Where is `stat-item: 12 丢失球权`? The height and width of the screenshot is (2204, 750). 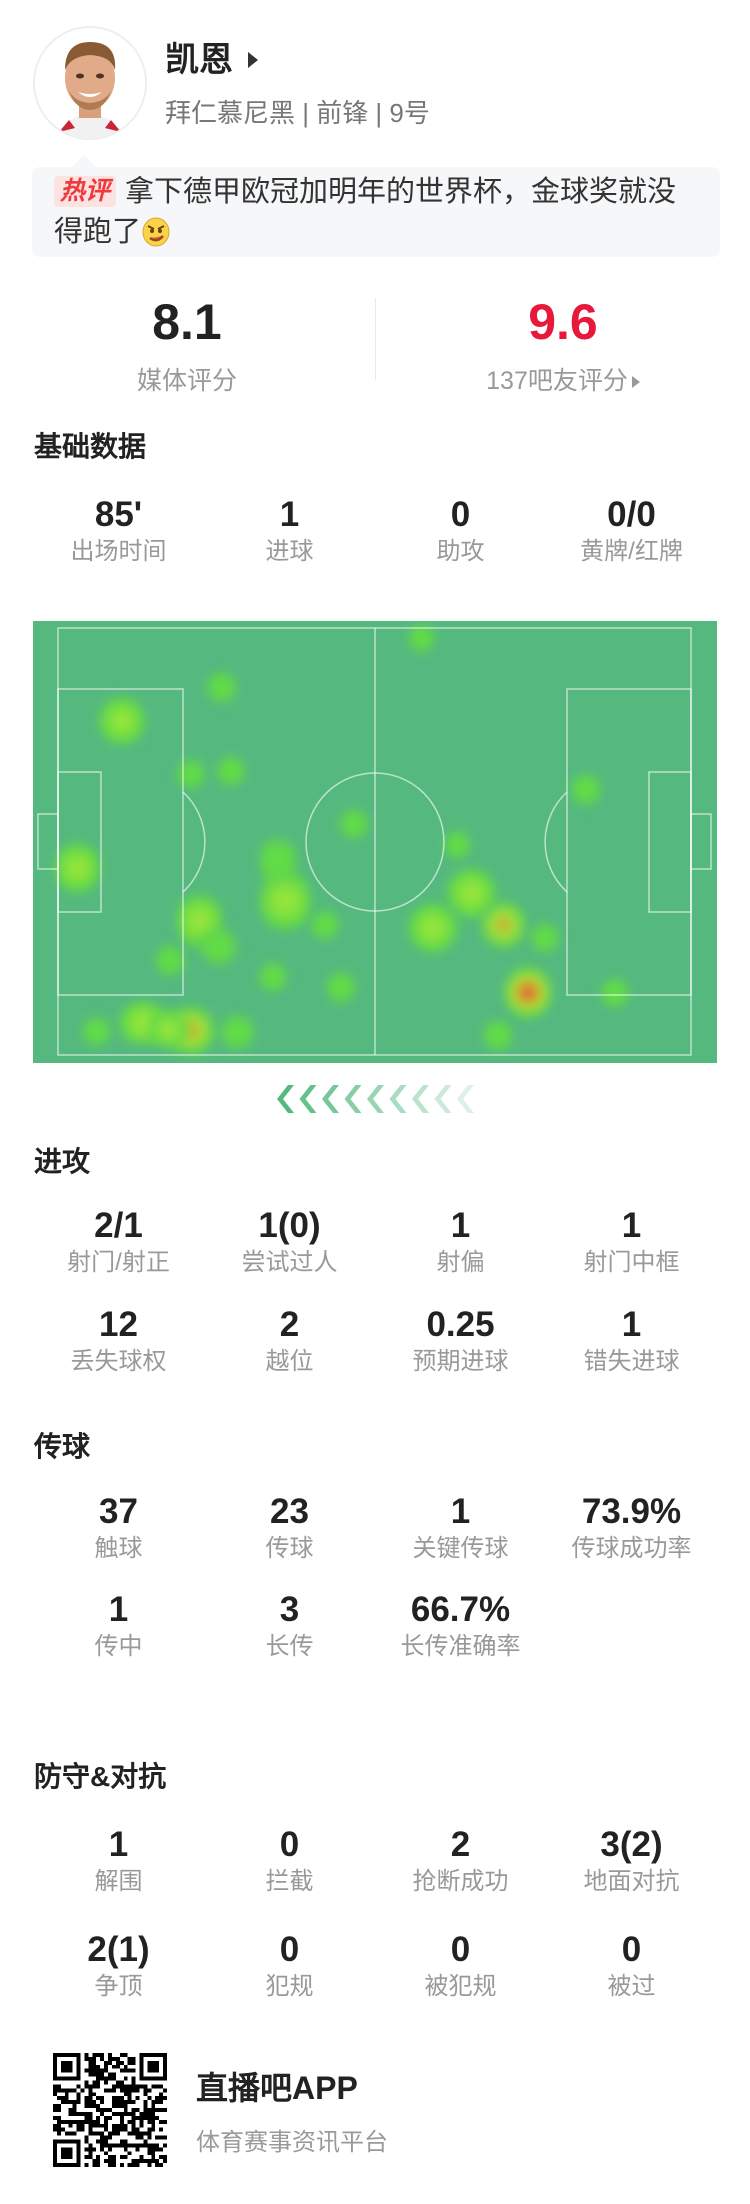
stat-item: 12 丢失球权 is located at coordinates (118, 1341).